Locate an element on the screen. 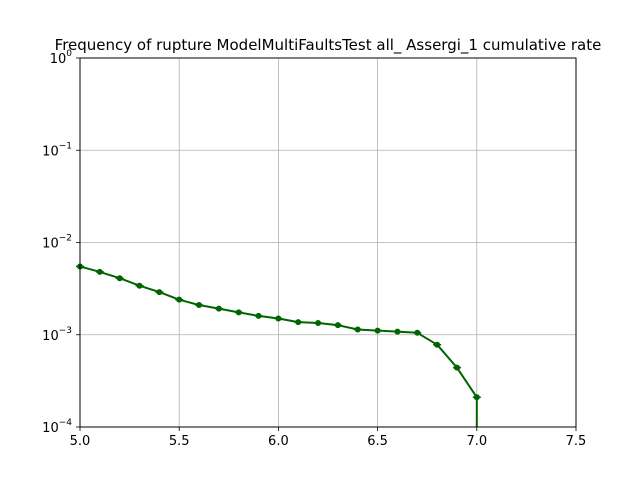  x-tick-label: 5.5 is located at coordinates (179, 441).